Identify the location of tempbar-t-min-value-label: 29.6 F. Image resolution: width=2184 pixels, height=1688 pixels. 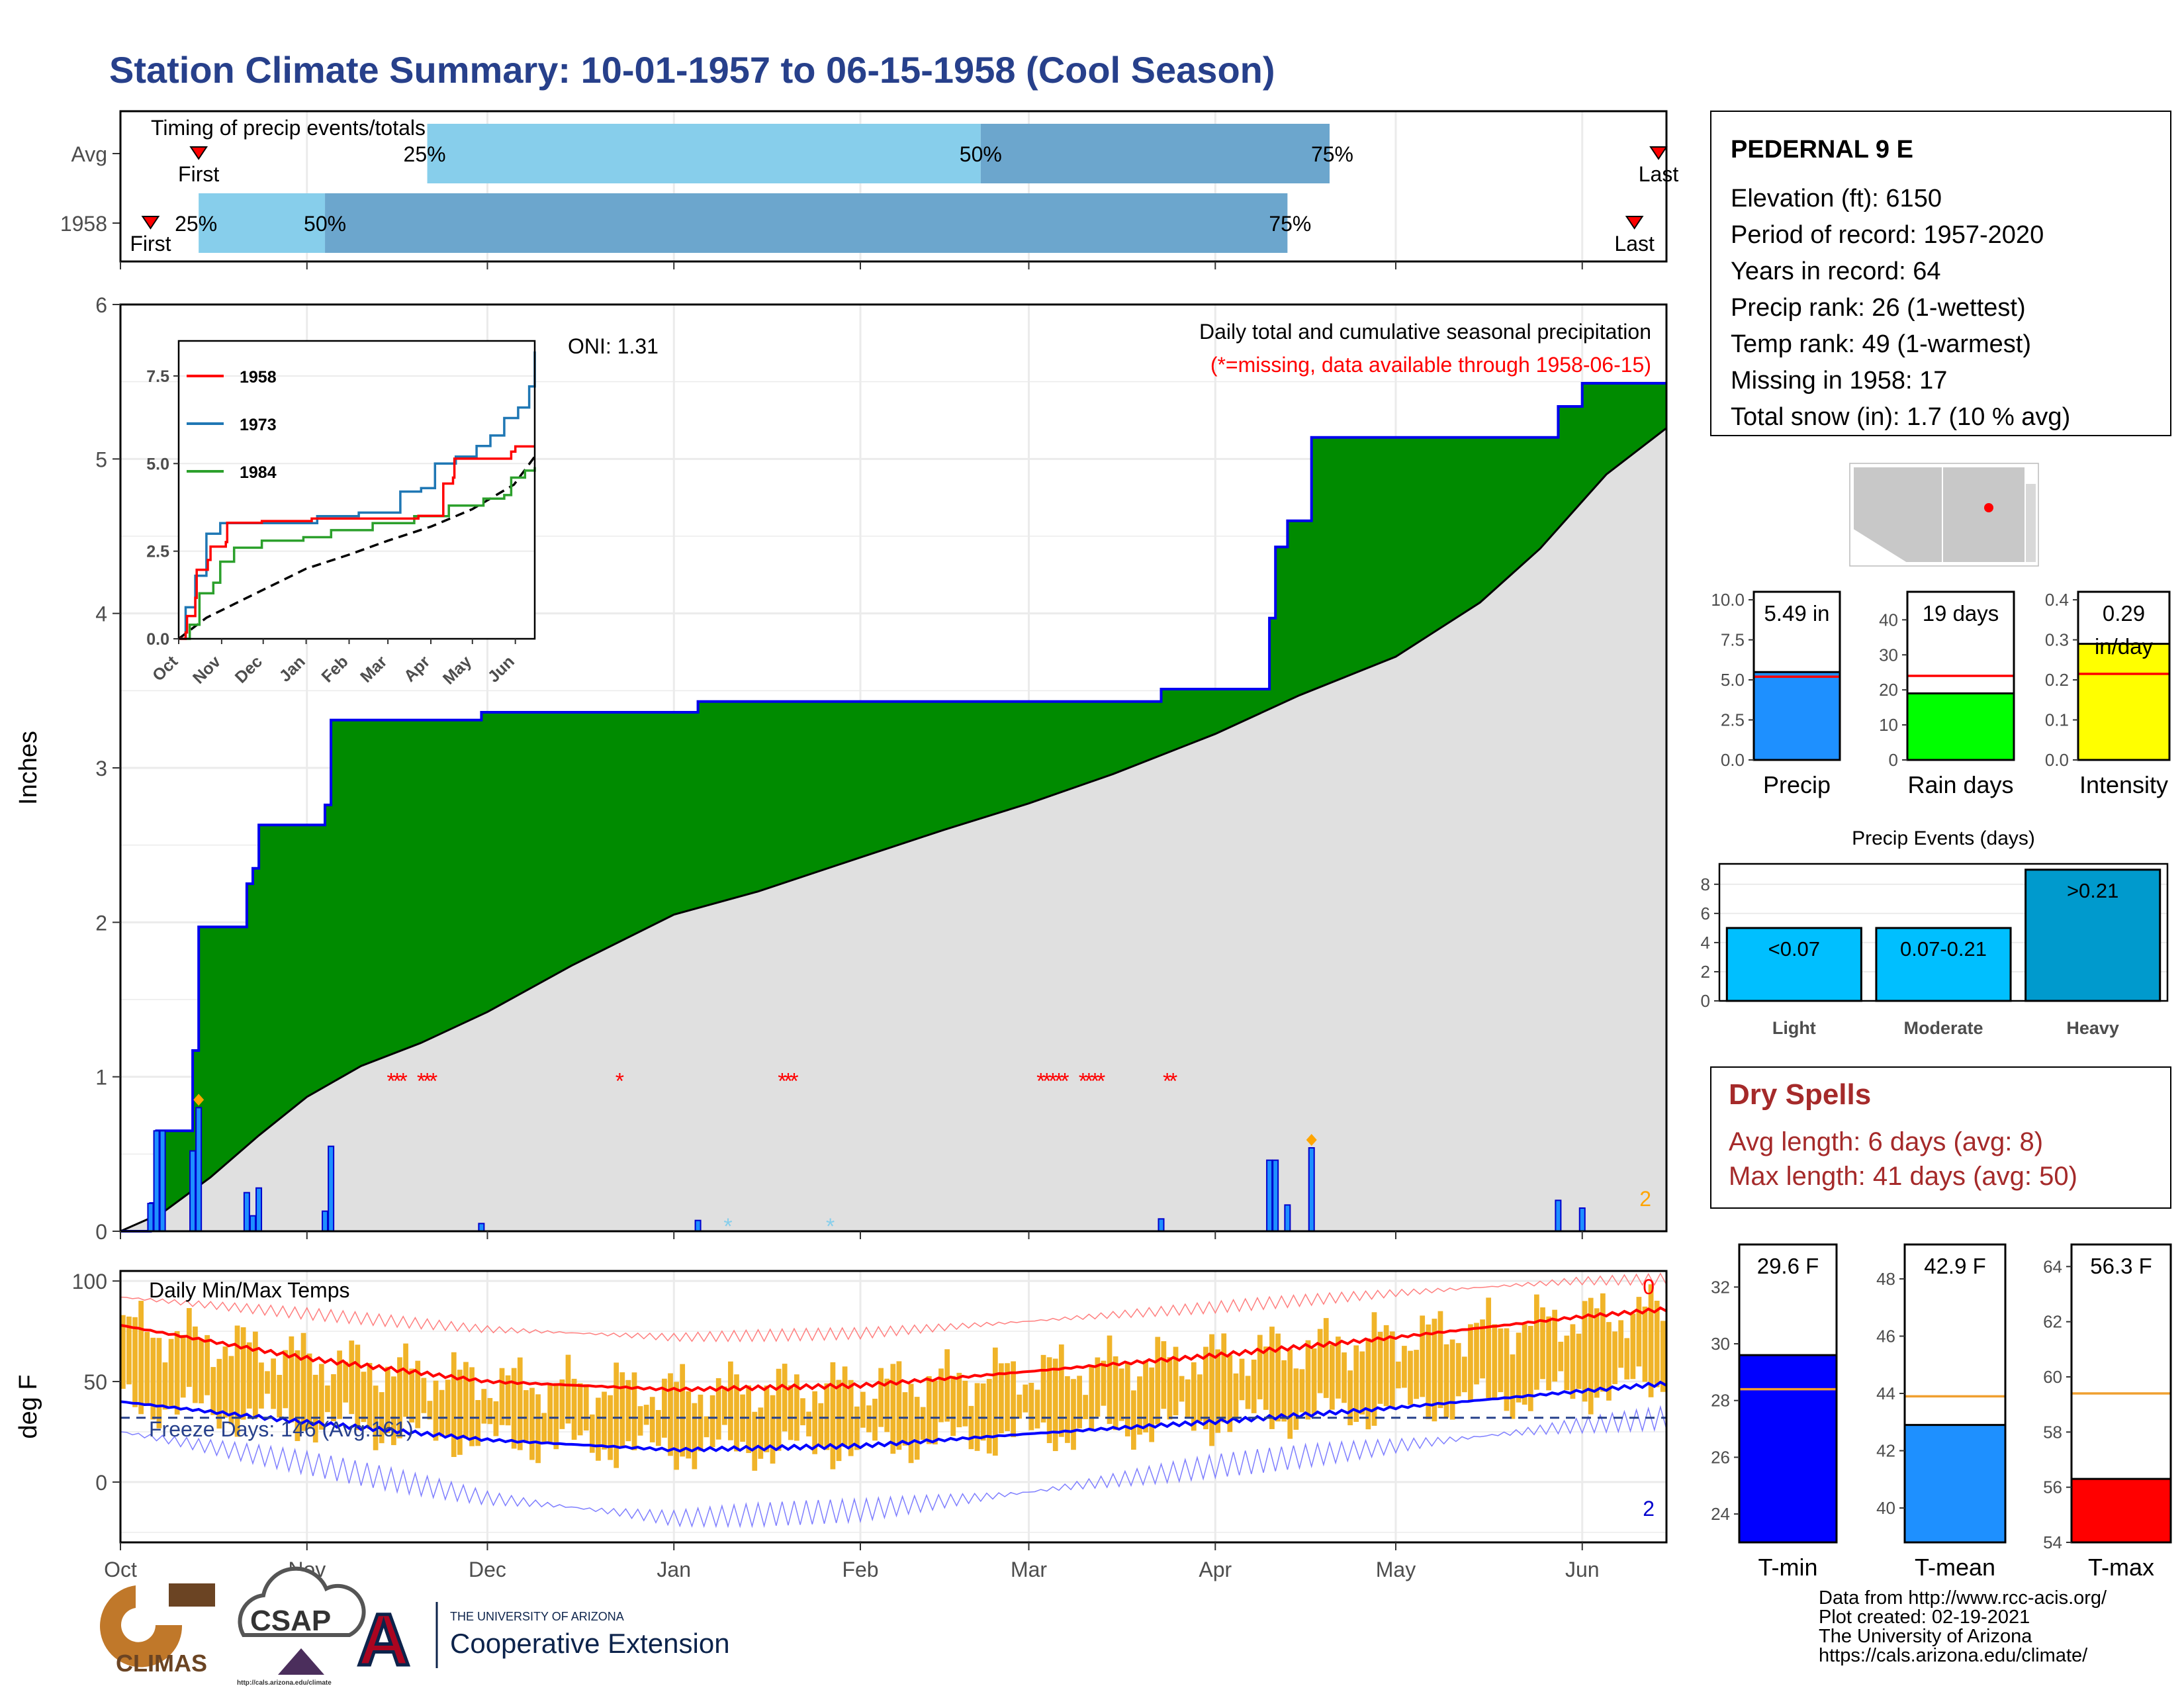
(1788, 1266).